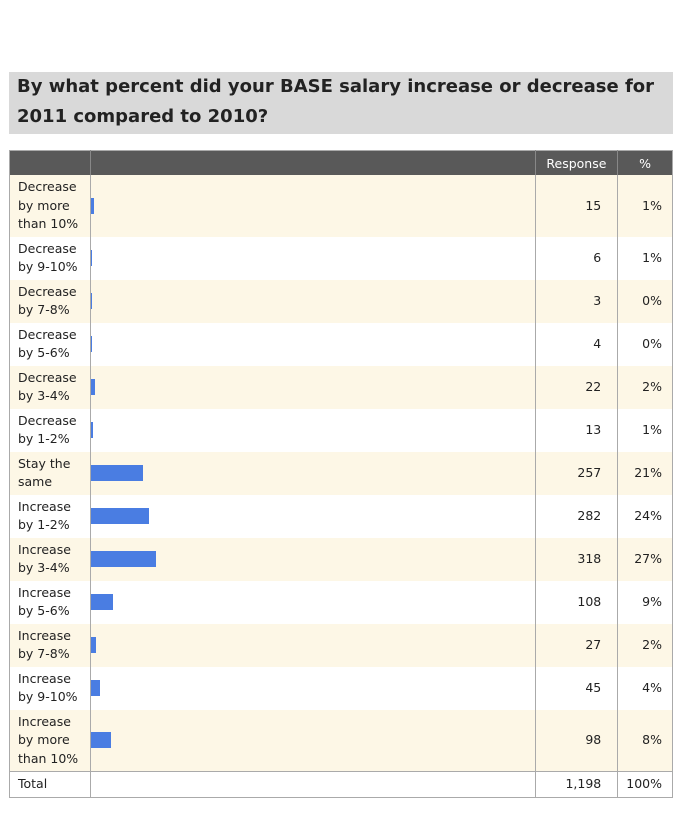  What do you see at coordinates (645, 162) in the screenshot?
I see `column-header: %` at bounding box center [645, 162].